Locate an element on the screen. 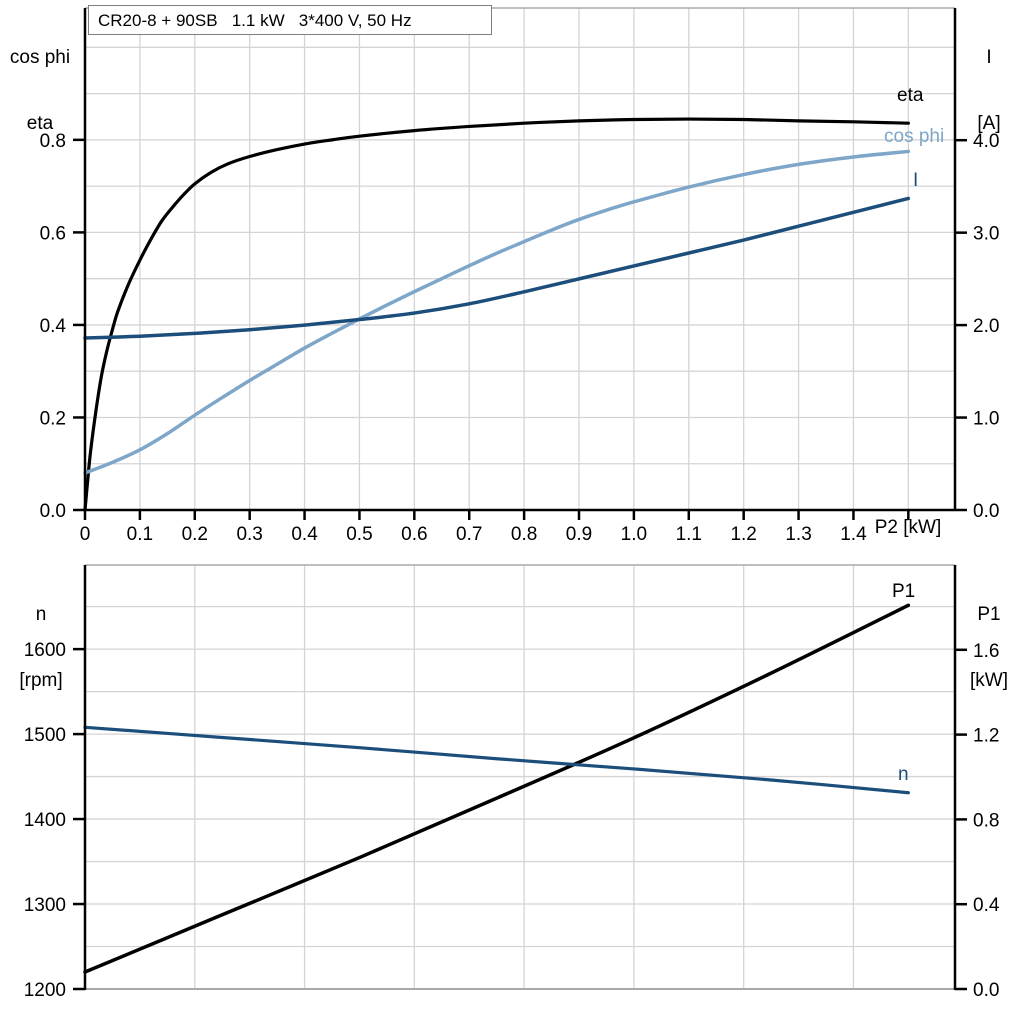 This screenshot has width=1024, height=1024. chart0-left-tick-label: 0.6 is located at coordinates (53, 233).